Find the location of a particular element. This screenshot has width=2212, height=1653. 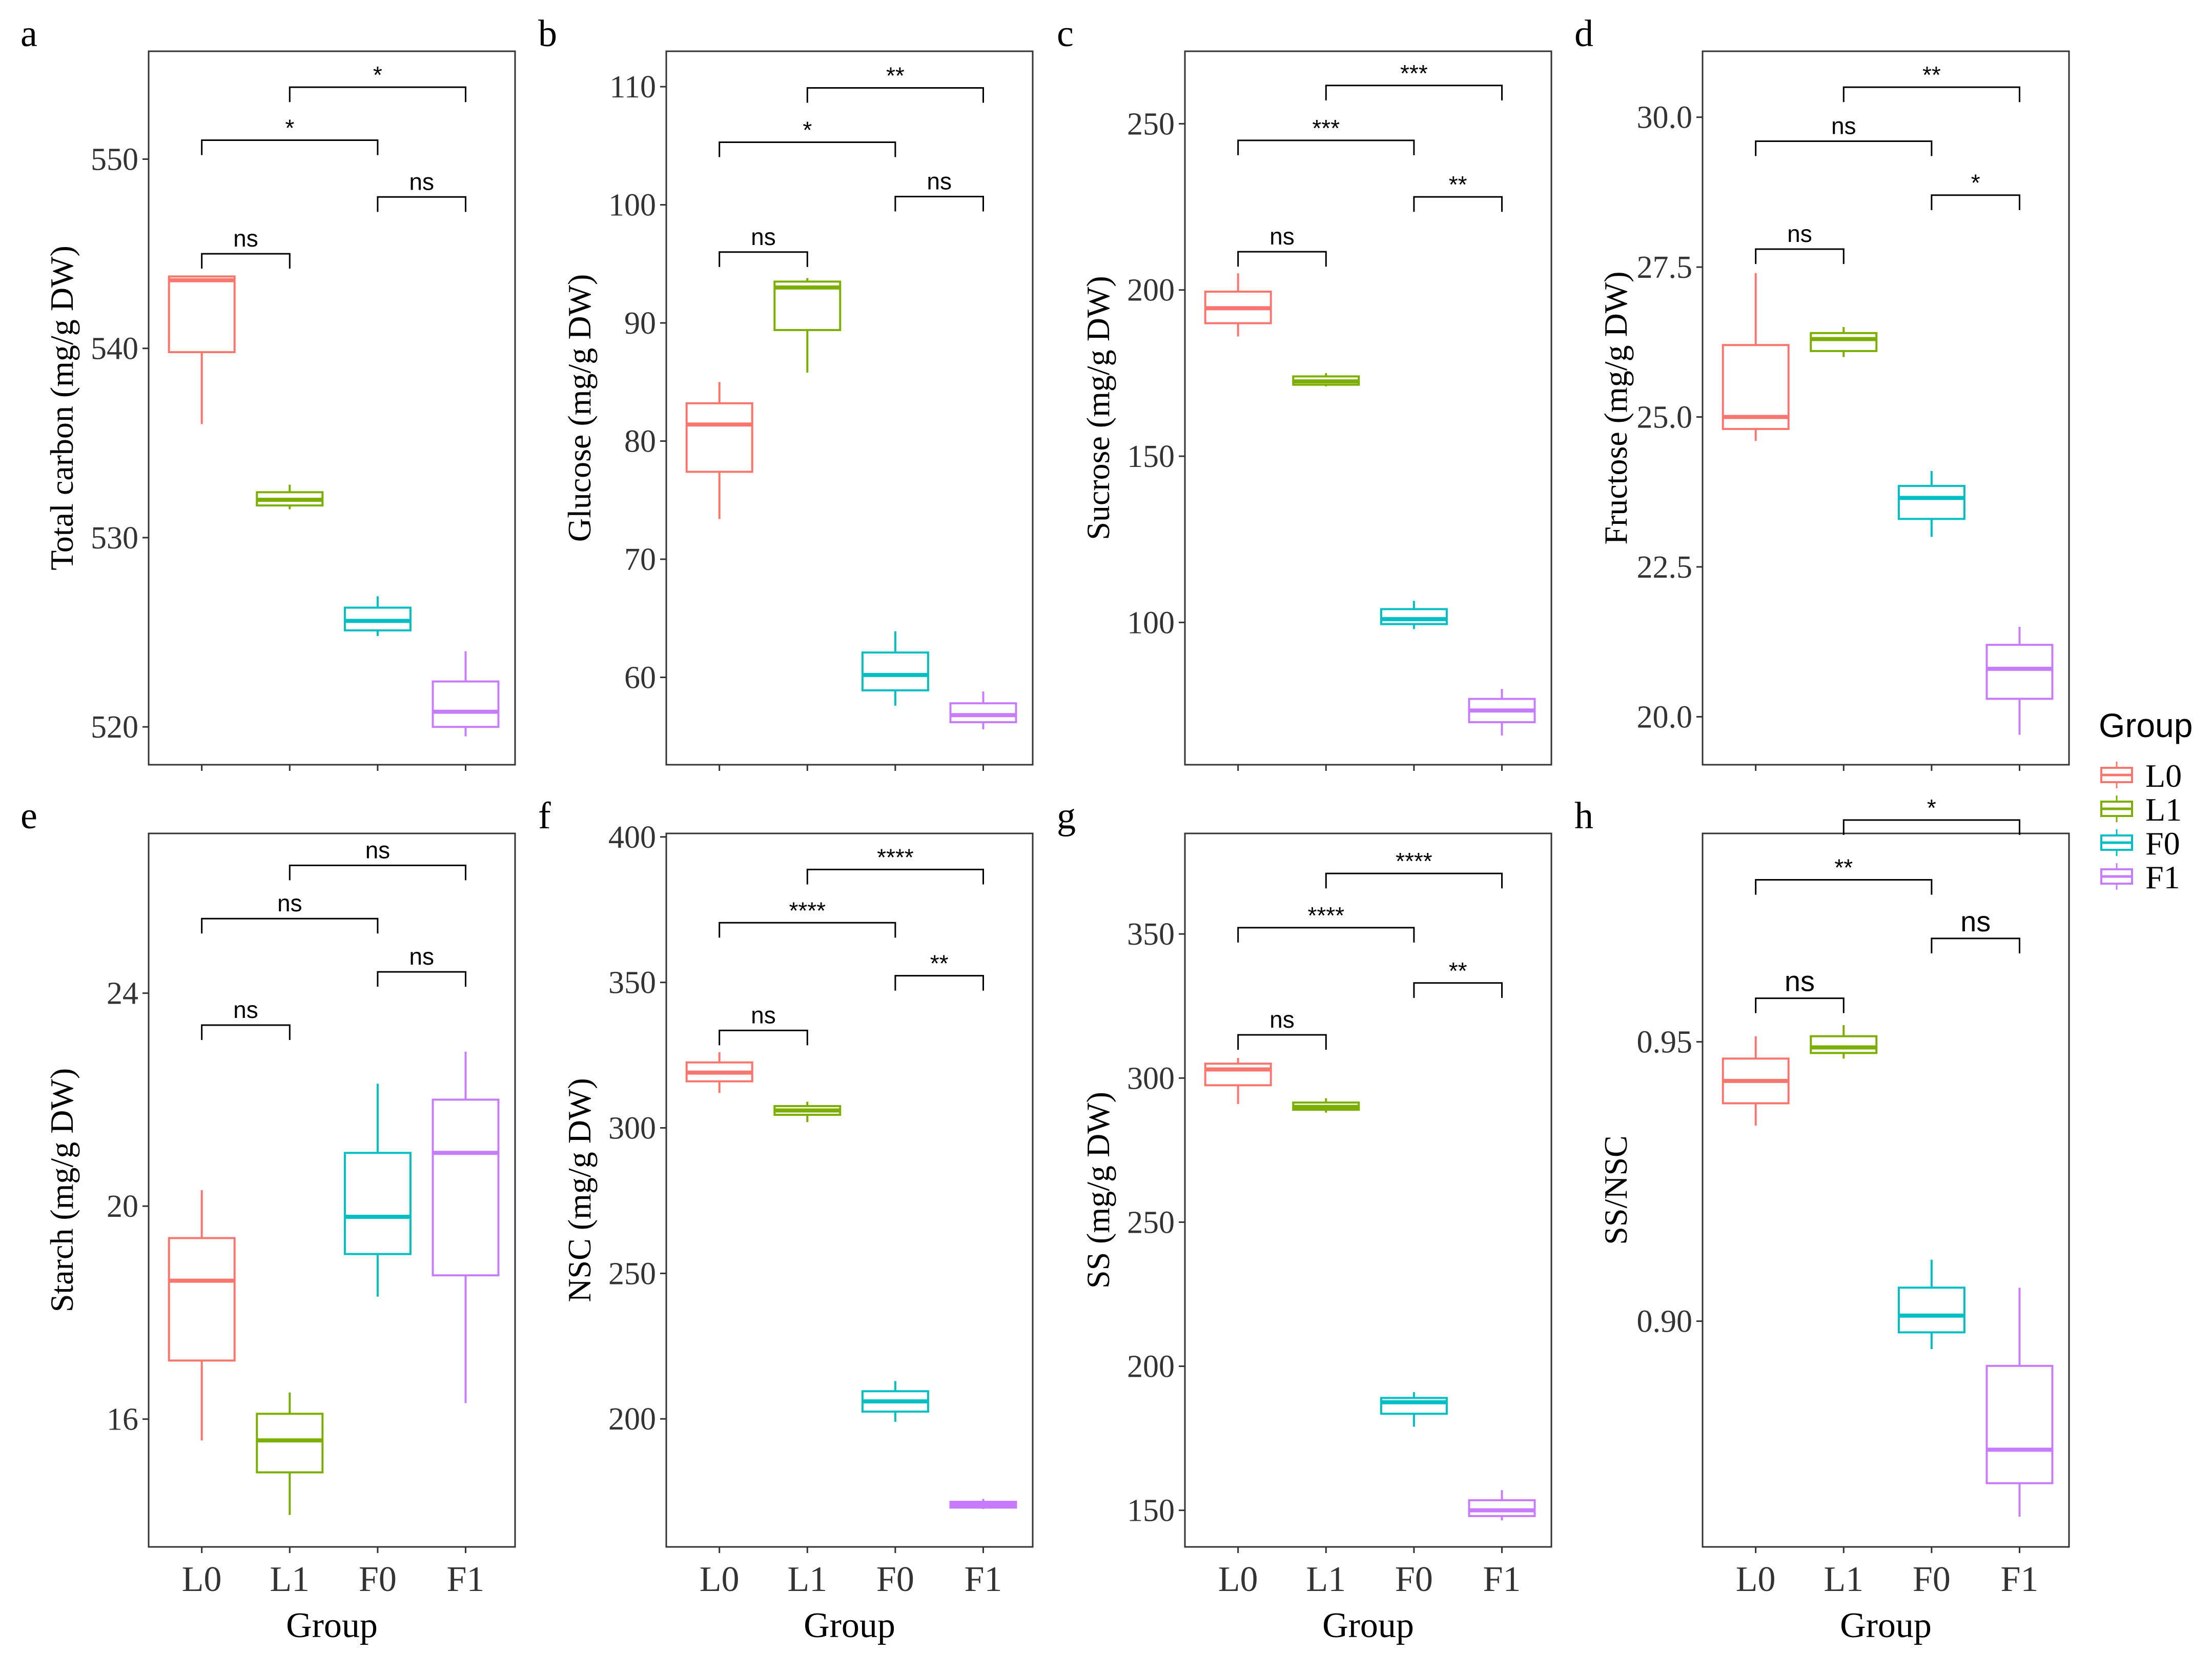

legend-label: L0 is located at coordinates (2163, 776).